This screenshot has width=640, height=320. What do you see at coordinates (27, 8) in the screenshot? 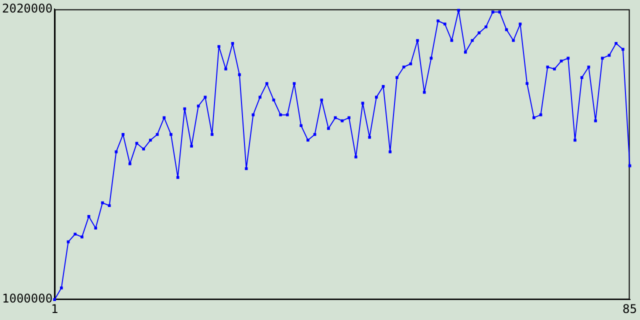
I see `y-tick-label: 2020000` at bounding box center [27, 8].